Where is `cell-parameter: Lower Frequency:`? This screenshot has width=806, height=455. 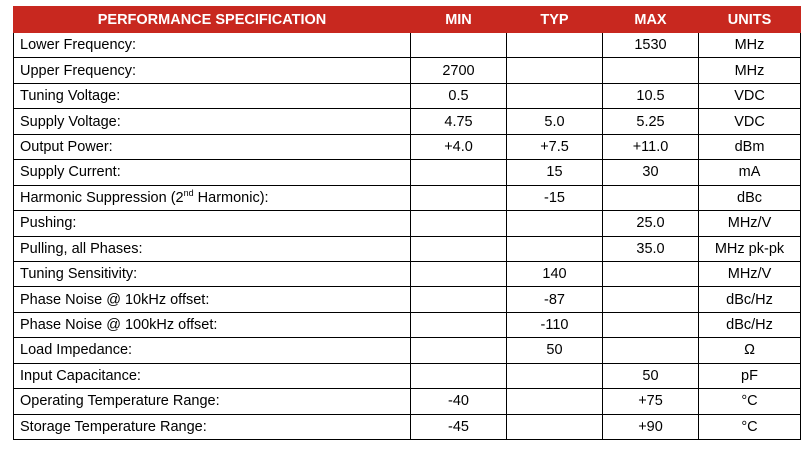
cell-parameter: Lower Frequency: is located at coordinates (212, 45).